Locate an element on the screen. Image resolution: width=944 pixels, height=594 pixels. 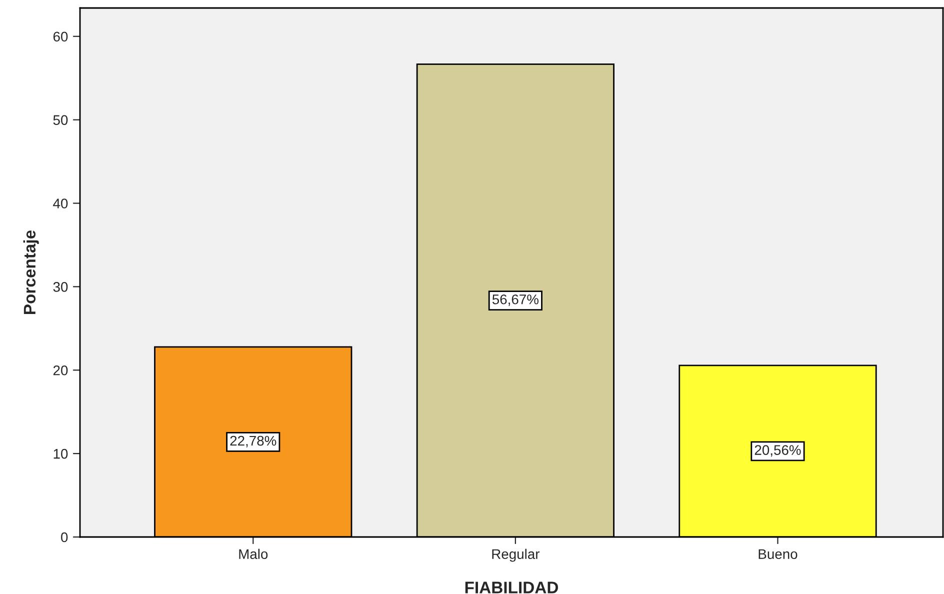
data-label: 22,78% is located at coordinates (253, 442).